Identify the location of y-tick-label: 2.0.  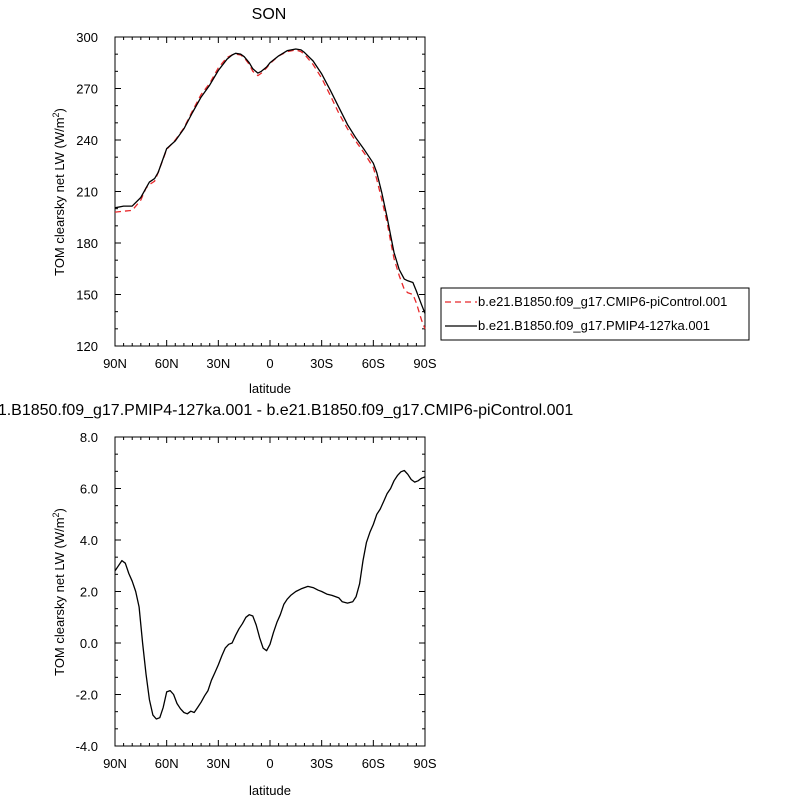
(89, 592).